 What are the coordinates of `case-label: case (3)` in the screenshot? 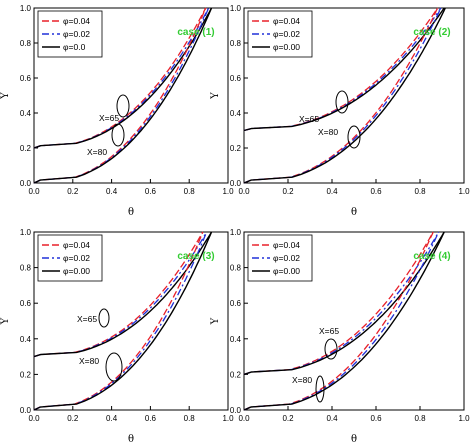 It's located at (195, 256).